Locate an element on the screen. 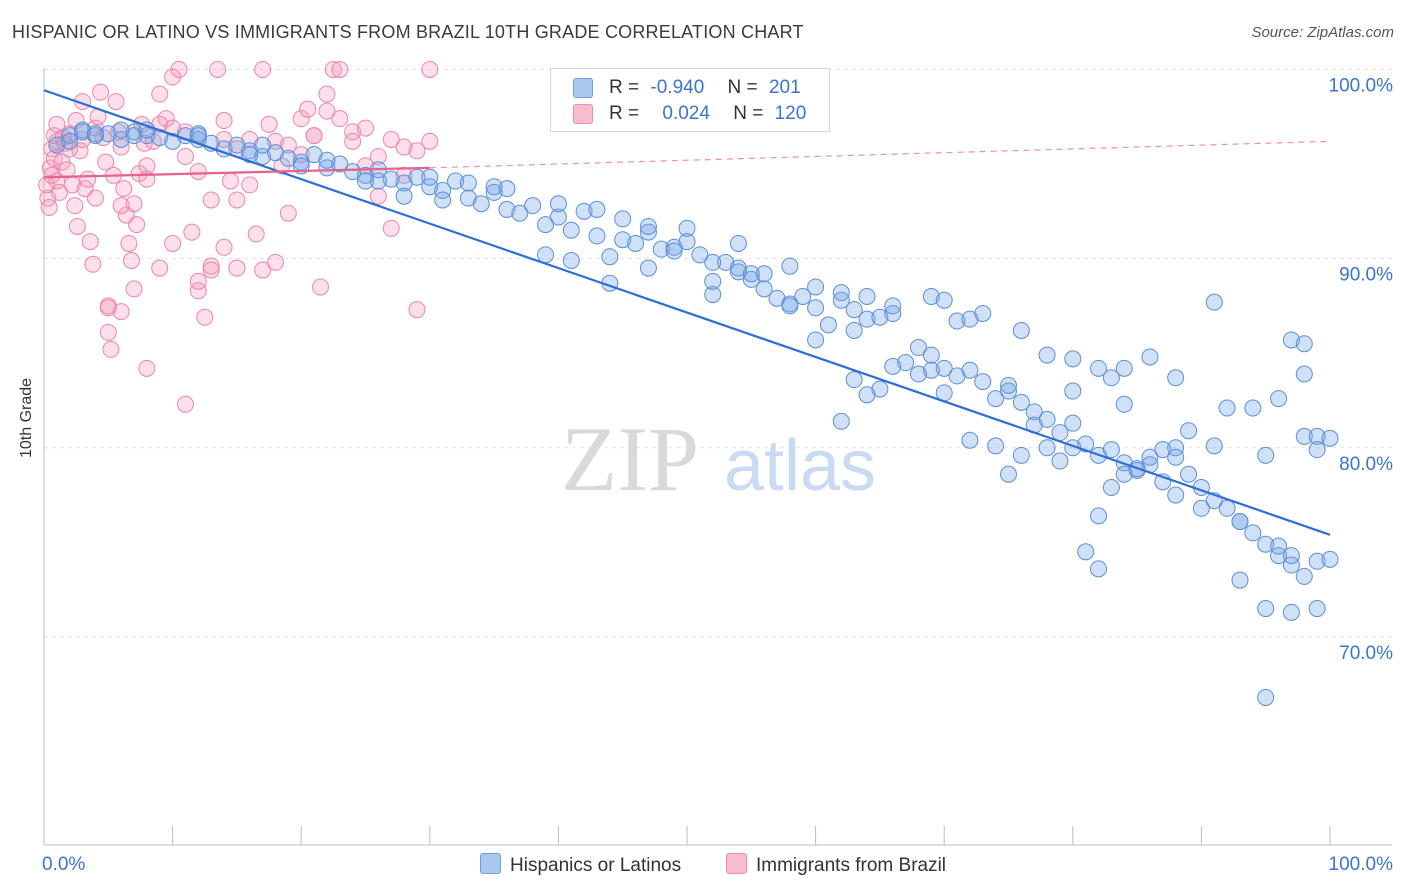 The width and height of the screenshot is (1406, 892). correlation-legend: R = -0.940 N = 201 R = 0.024 N = 120 is located at coordinates (690, 100).